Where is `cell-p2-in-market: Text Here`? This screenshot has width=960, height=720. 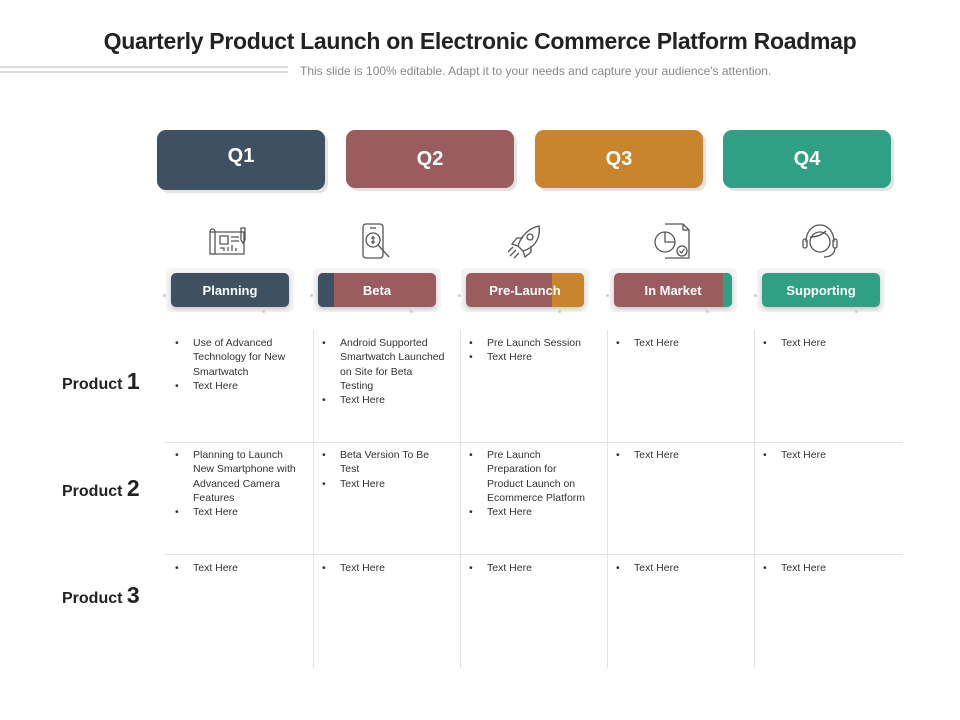
cell-p2-in-market: Text Here is located at coordinates (678, 455).